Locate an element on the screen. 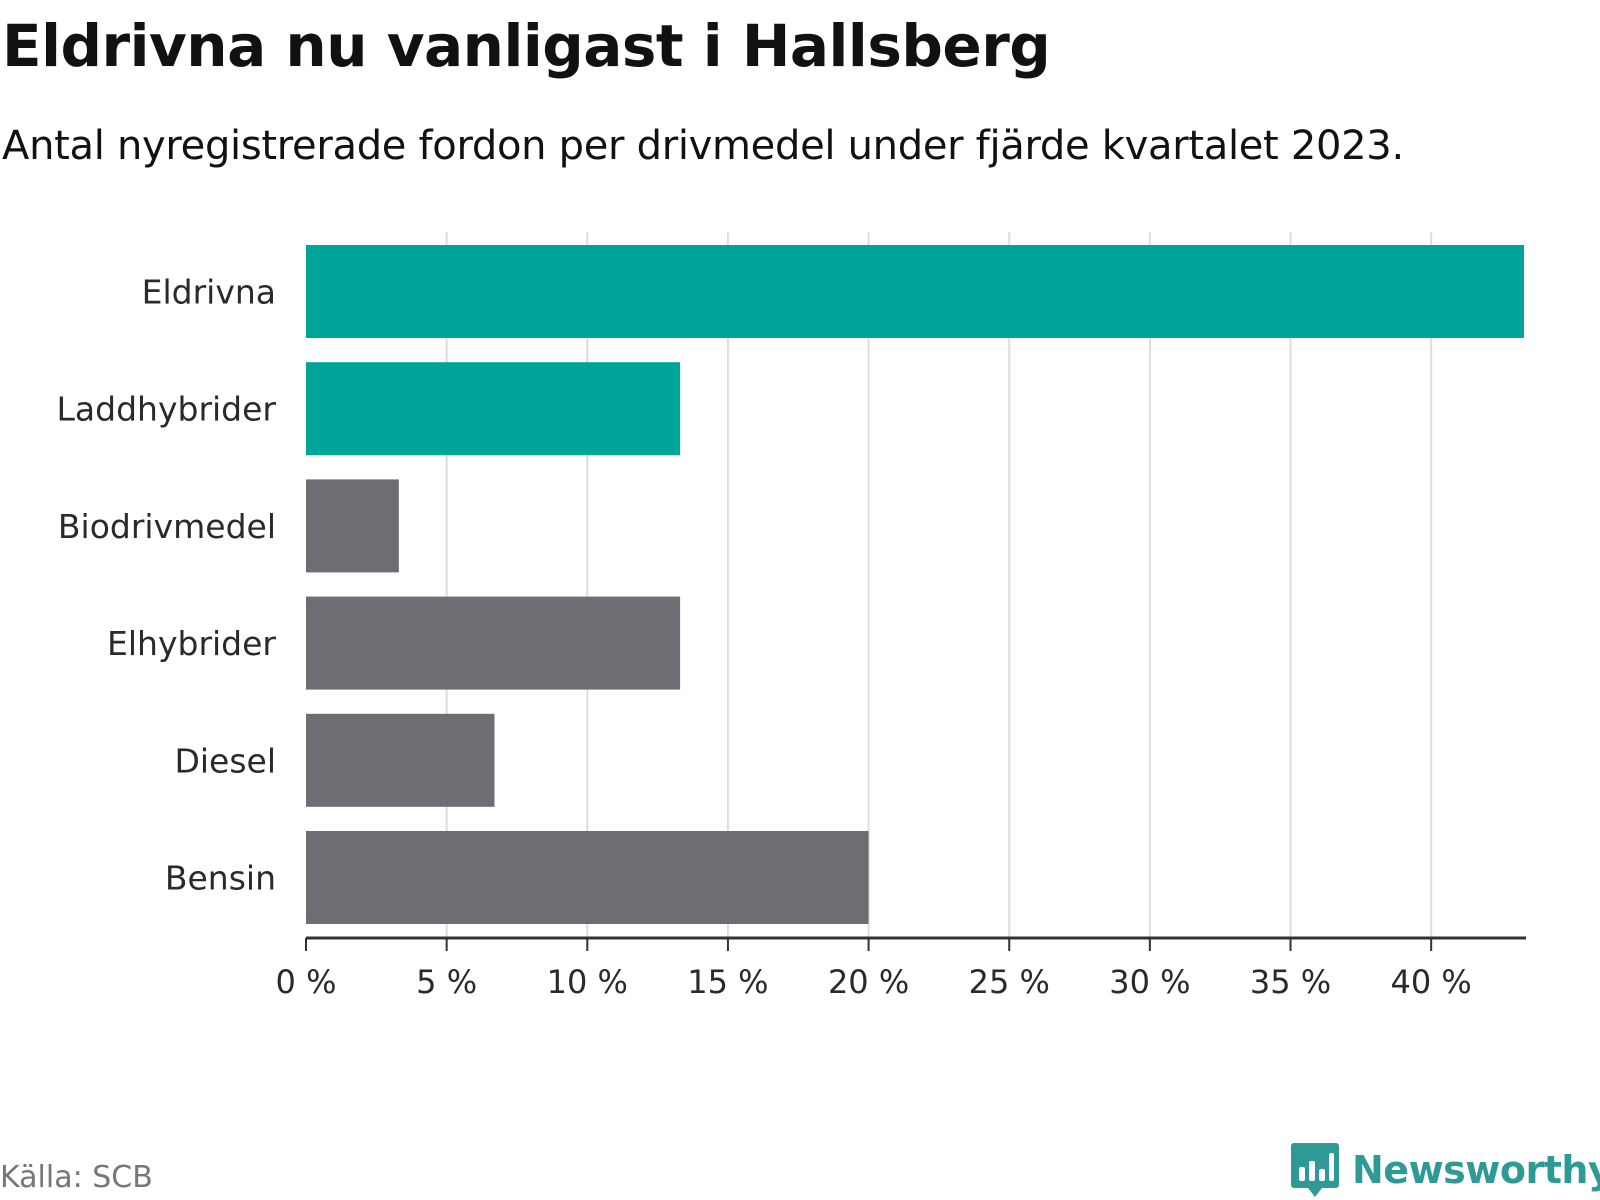  newsworthy-logo-icon is located at coordinates (1315, 1170).